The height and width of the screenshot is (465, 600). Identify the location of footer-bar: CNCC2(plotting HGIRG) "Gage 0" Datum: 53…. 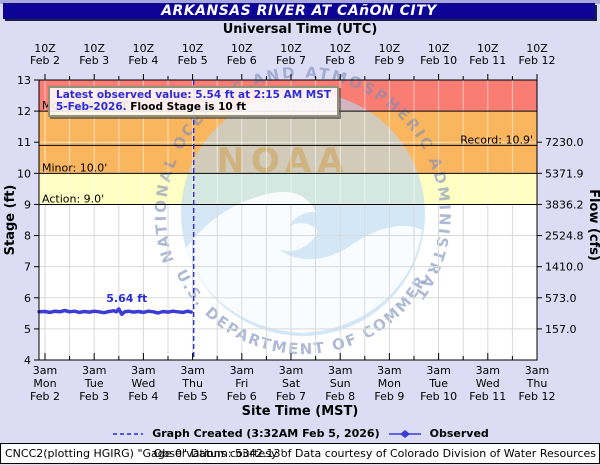
(300, 453).